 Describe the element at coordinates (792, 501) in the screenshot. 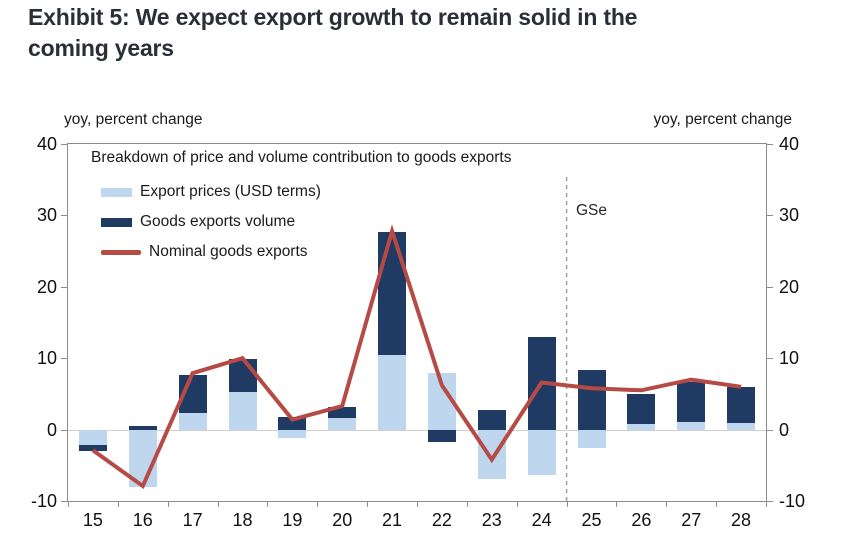

I see `y-tick-label-right: -10` at that location.